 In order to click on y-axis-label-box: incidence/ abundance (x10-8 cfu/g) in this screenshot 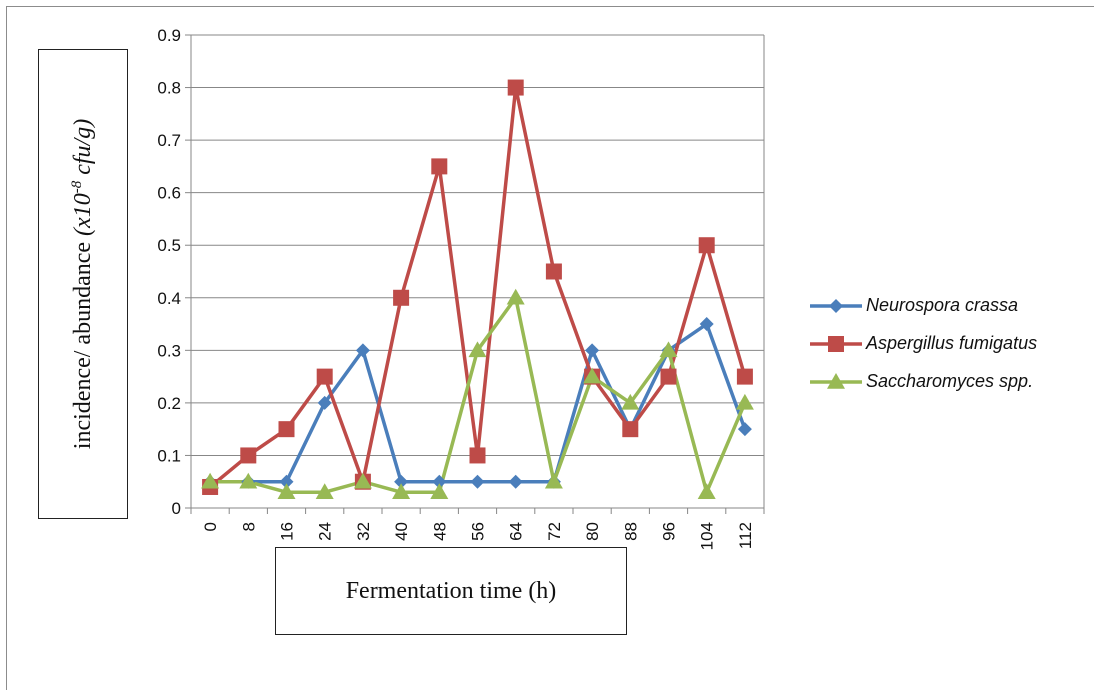, I will do `click(83, 284)`.